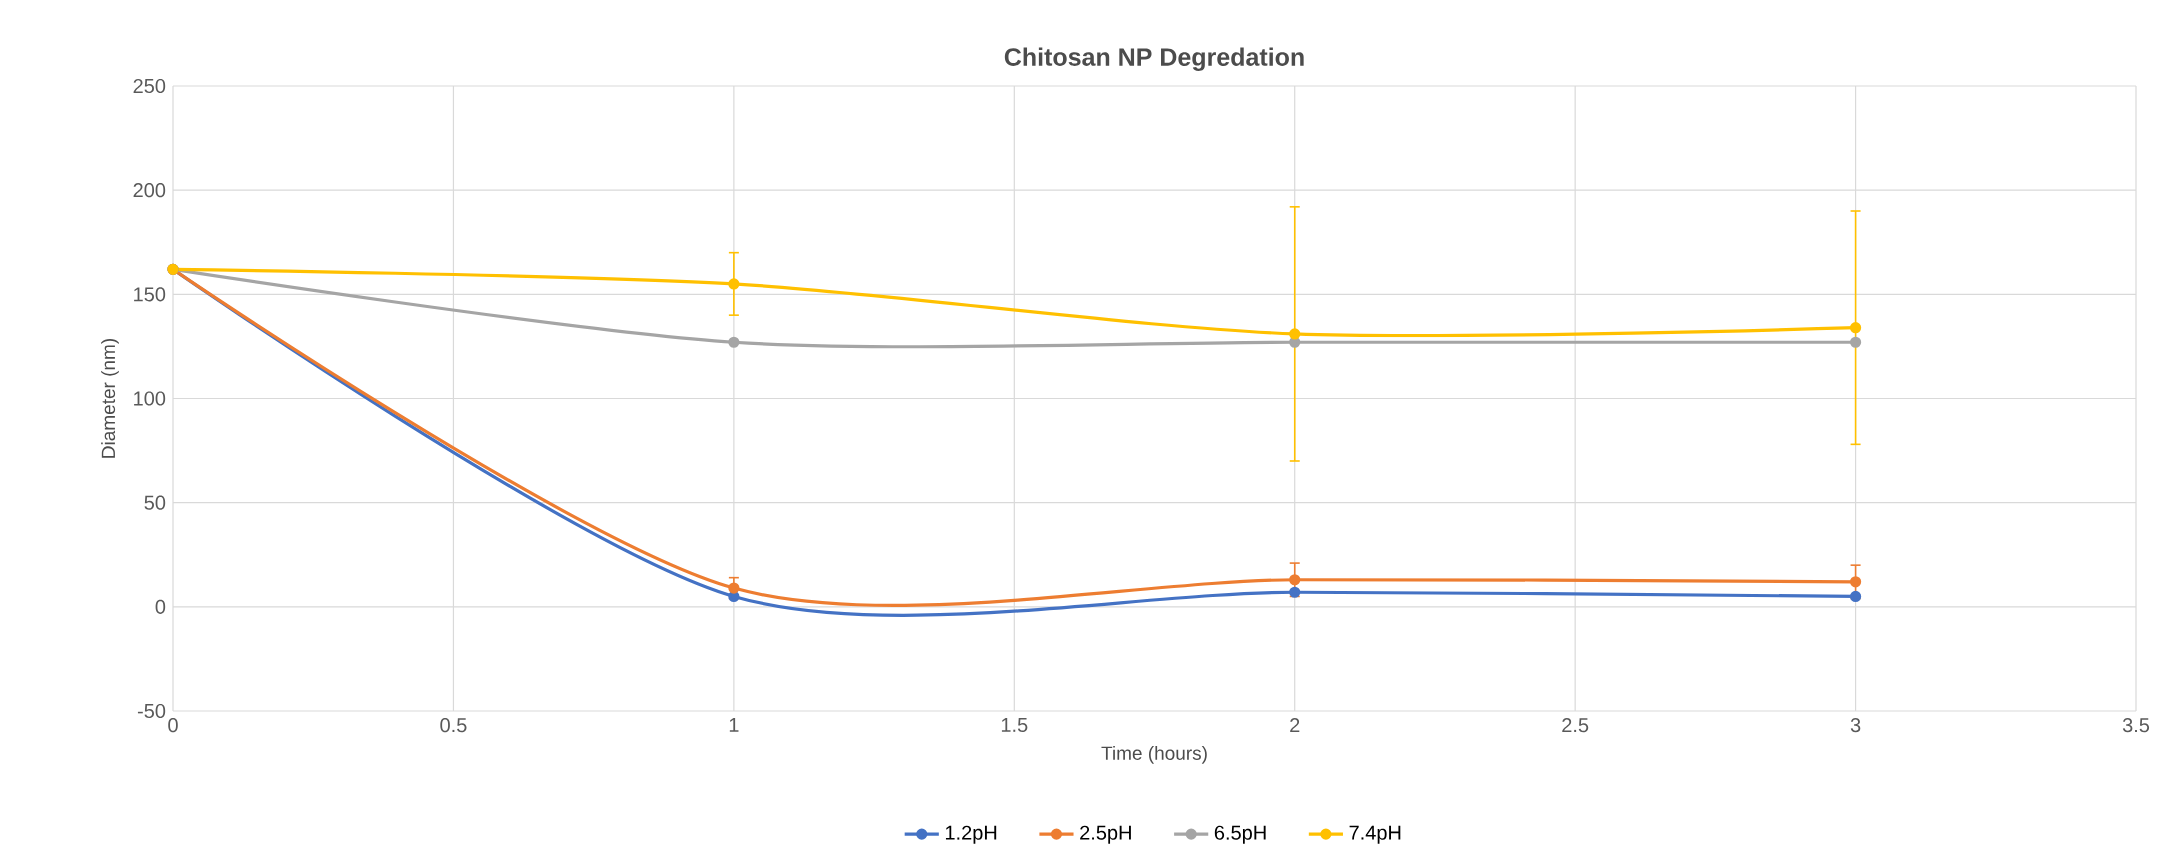 The width and height of the screenshot is (2166, 851). Describe the element at coordinates (149, 190) in the screenshot. I see `y-tick-label: 200` at that location.